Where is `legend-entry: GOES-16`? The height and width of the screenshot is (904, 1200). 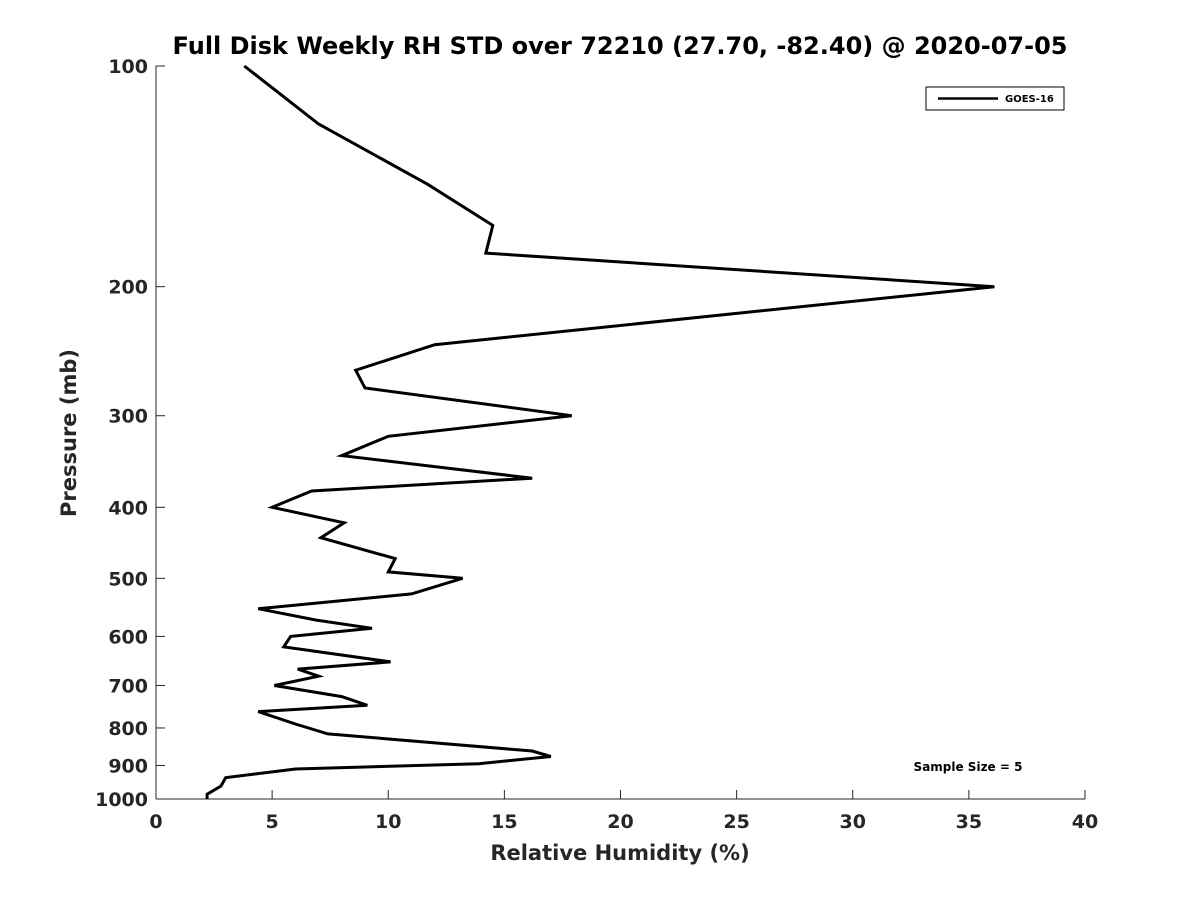
legend-entry: GOES-16 is located at coordinates (1029, 99).